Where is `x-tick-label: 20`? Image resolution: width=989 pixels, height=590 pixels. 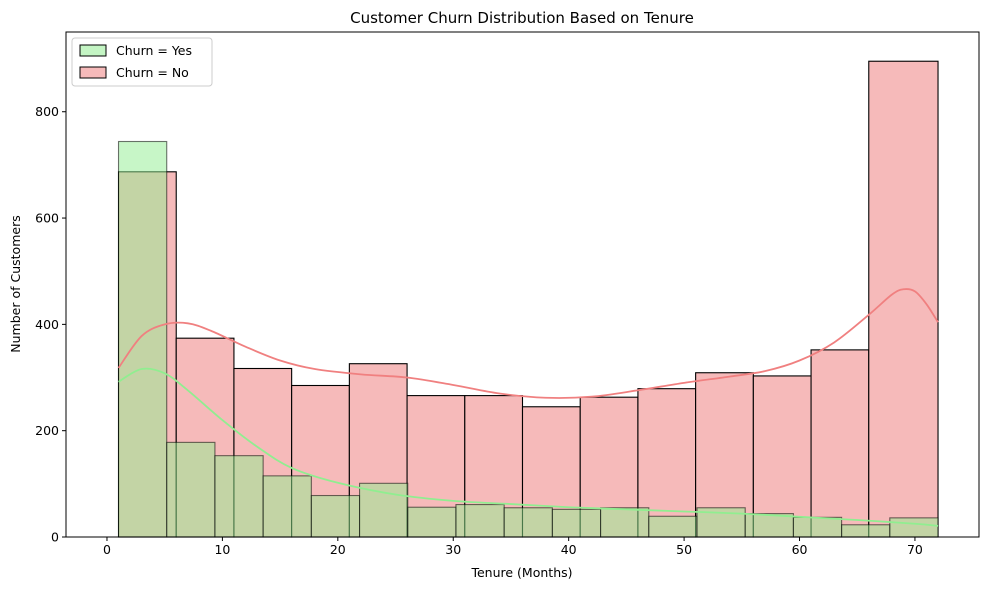
x-tick-label: 20 is located at coordinates (338, 549).